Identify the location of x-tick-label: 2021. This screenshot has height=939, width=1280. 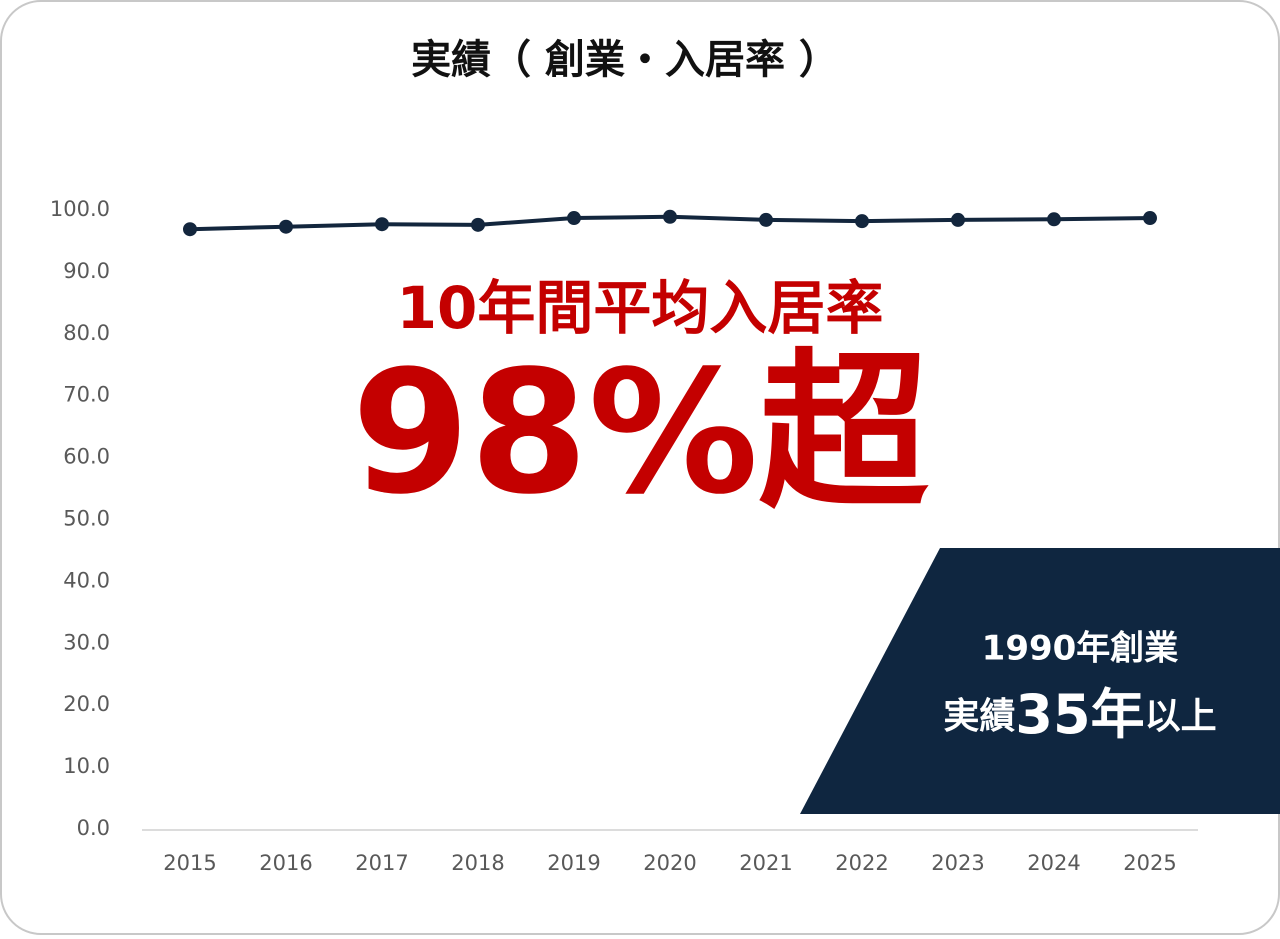
(765, 863).